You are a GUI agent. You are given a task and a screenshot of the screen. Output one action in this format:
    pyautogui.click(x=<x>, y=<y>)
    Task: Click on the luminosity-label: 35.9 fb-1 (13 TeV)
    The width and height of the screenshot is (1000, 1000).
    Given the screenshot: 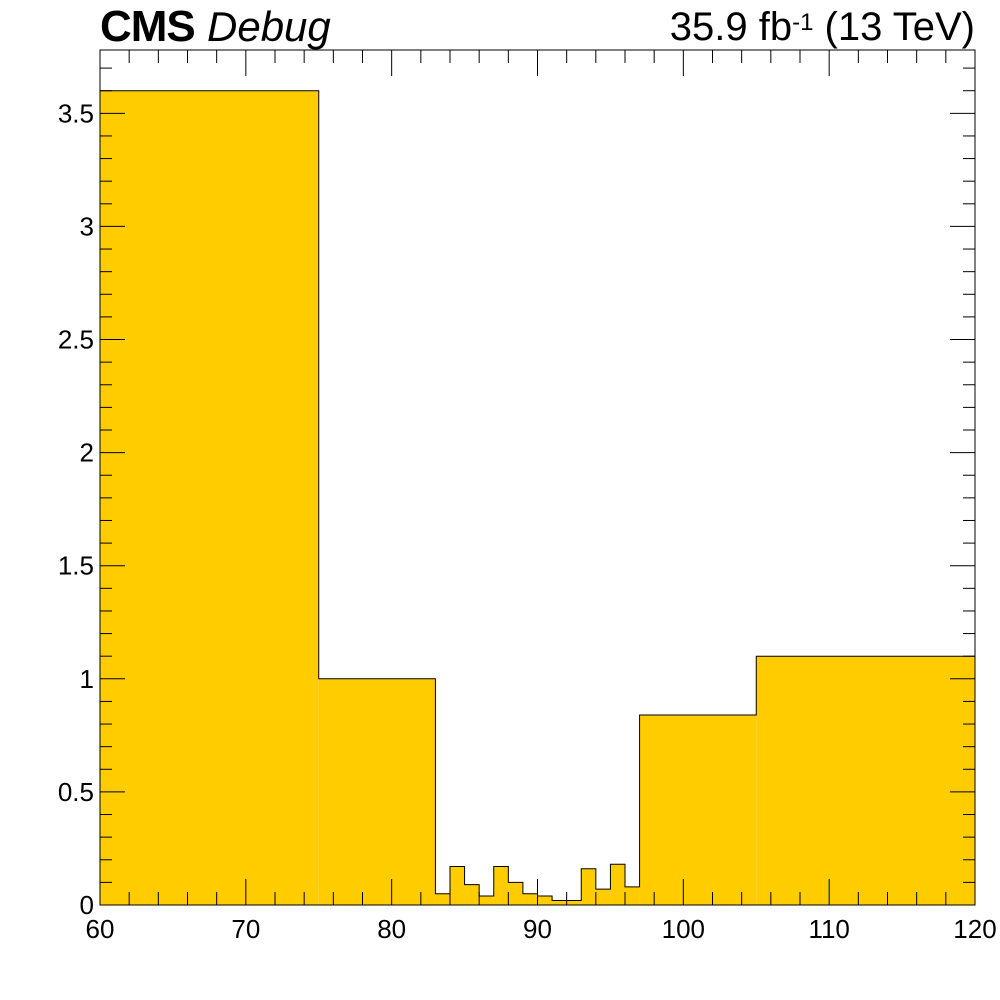 What is the action you would take?
    pyautogui.click(x=822, y=27)
    